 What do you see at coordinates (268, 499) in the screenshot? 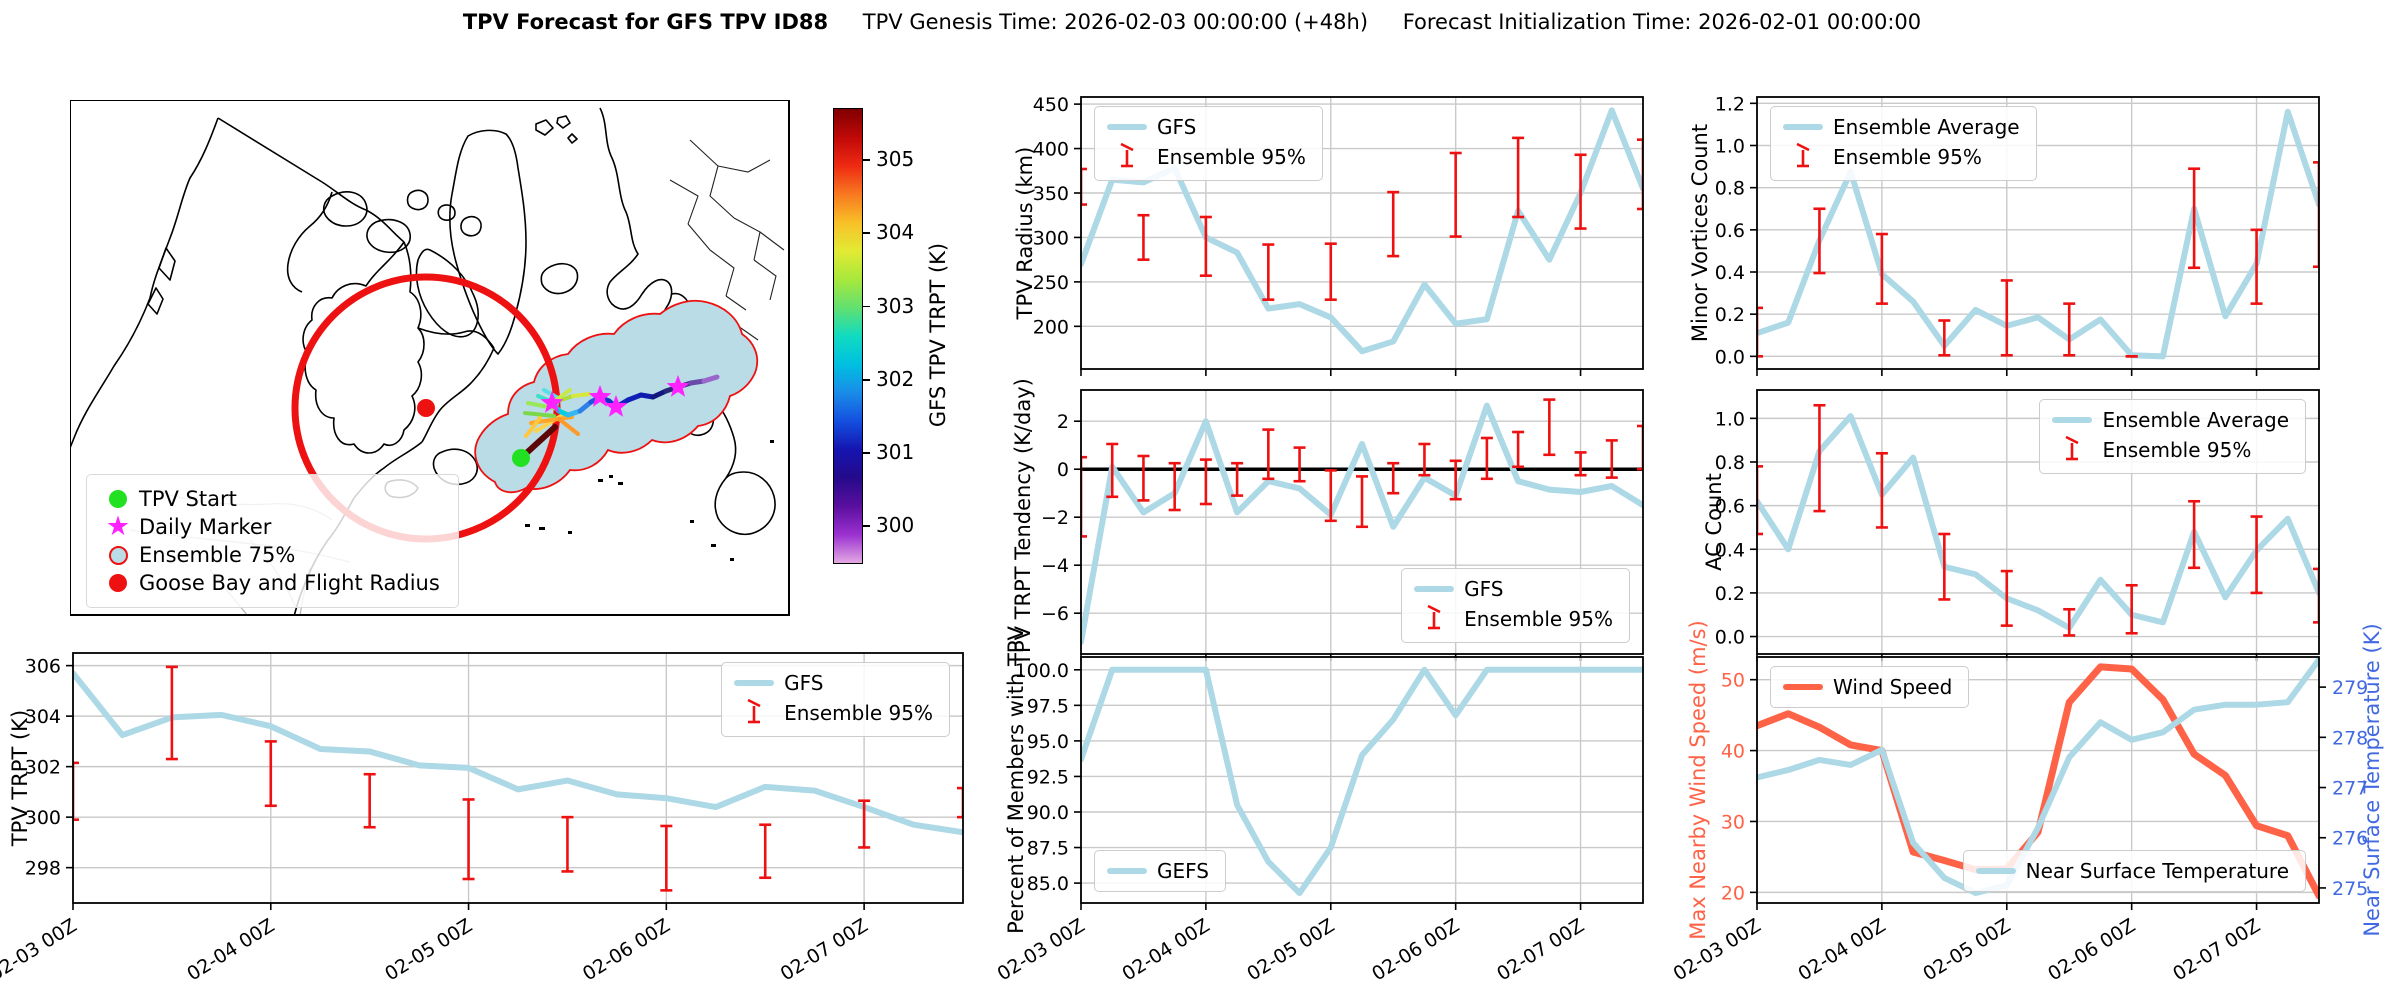
I see `legend-item-tpv-start: TPV Start` at bounding box center [268, 499].